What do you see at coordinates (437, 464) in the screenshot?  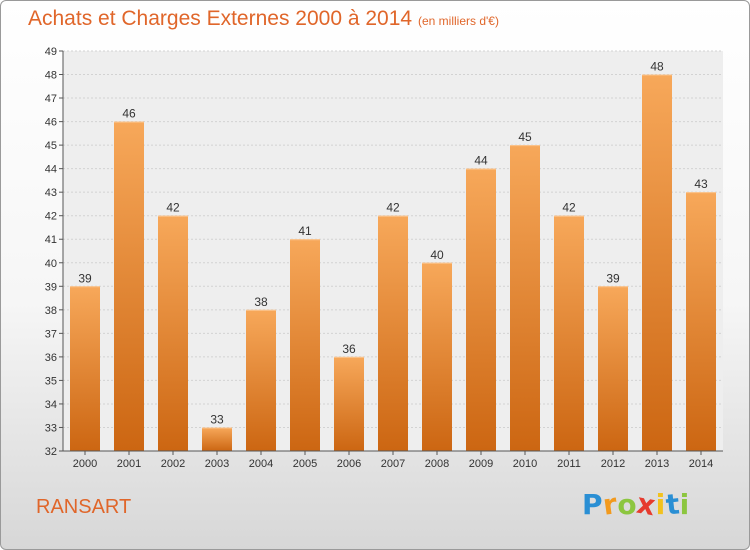 I see `x-tick-label: 2008` at bounding box center [437, 464].